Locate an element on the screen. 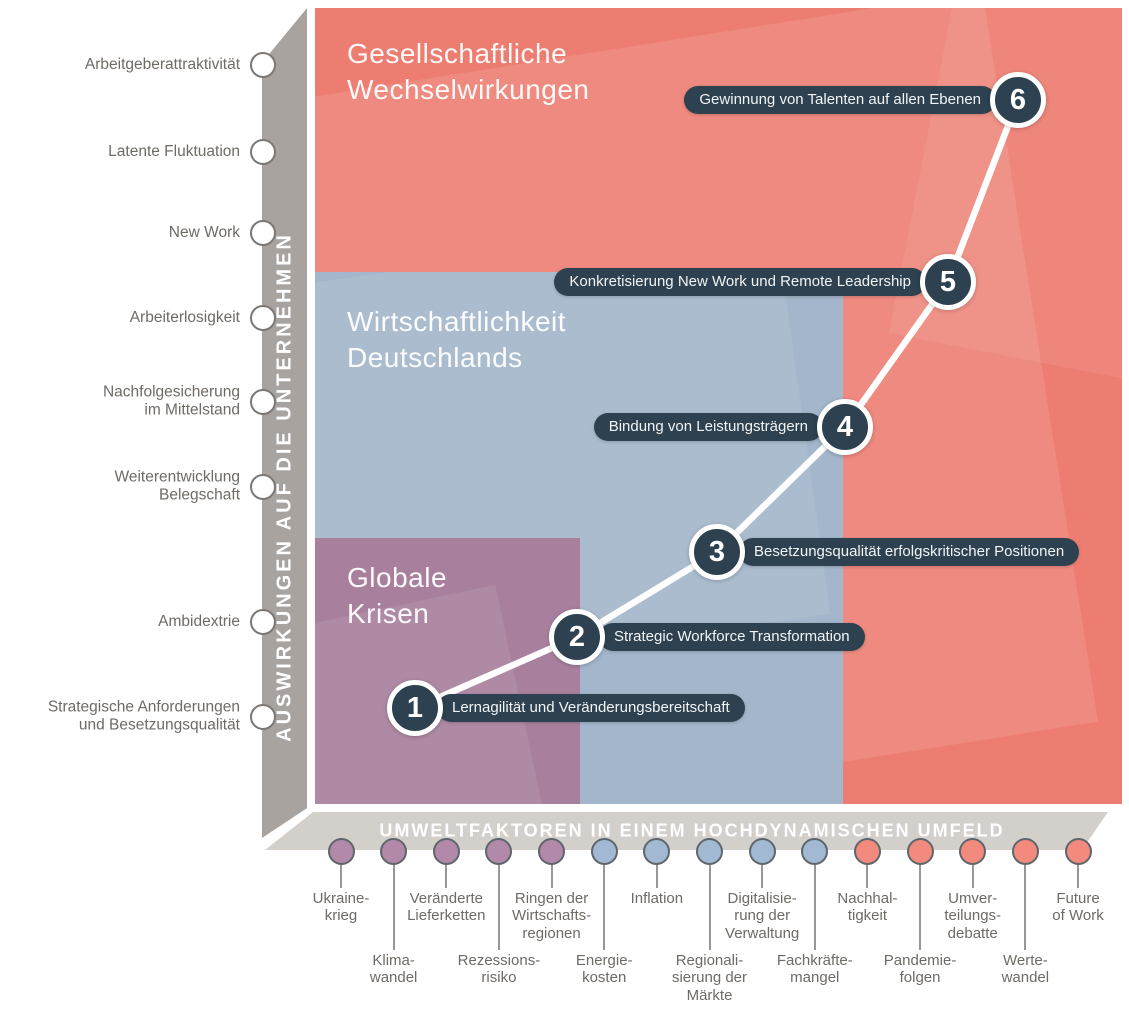 The image size is (1129, 1024). milestone-pill: Strategic Workforce Transformation is located at coordinates (732, 637).